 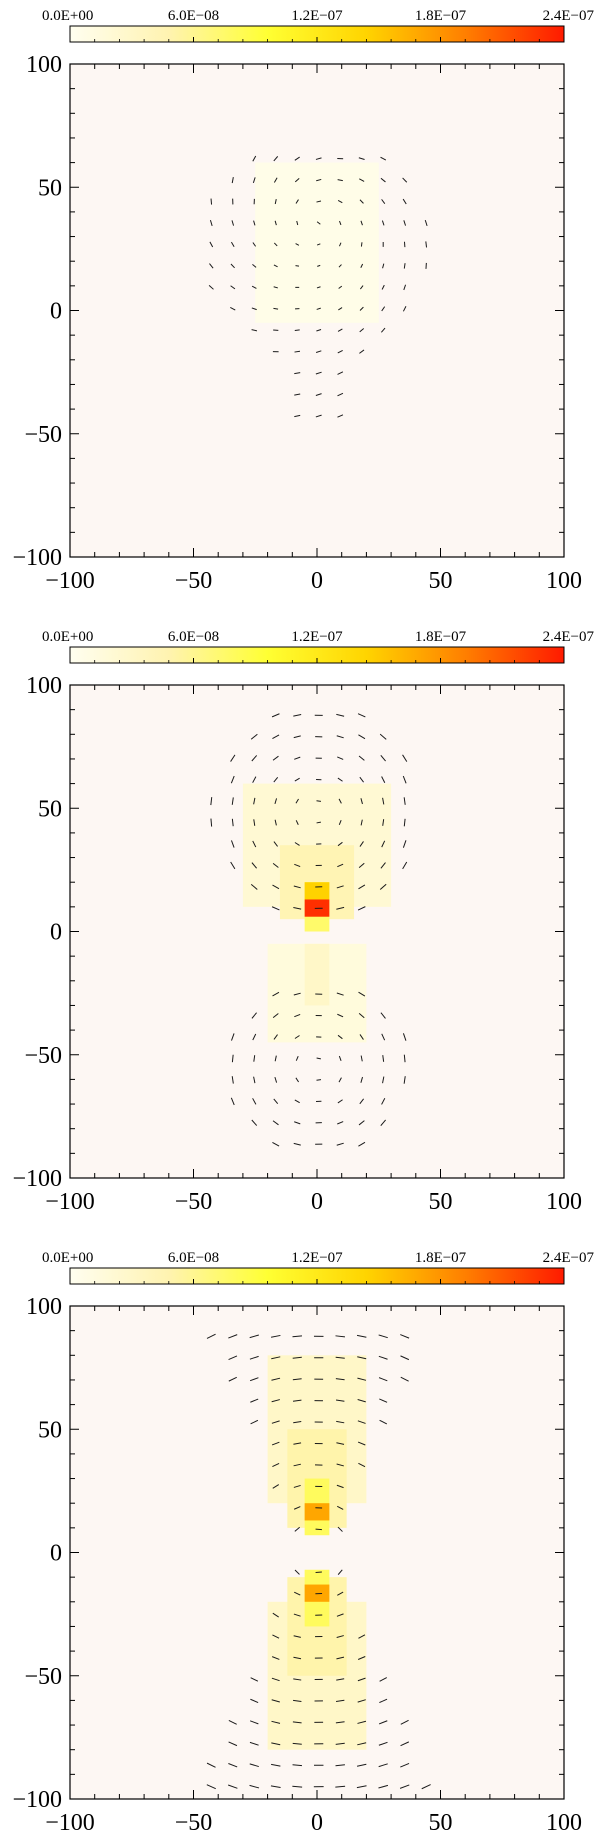 What do you see at coordinates (569, 16) in the screenshot?
I see `colorbar-tick-label: 2.4E−07` at bounding box center [569, 16].